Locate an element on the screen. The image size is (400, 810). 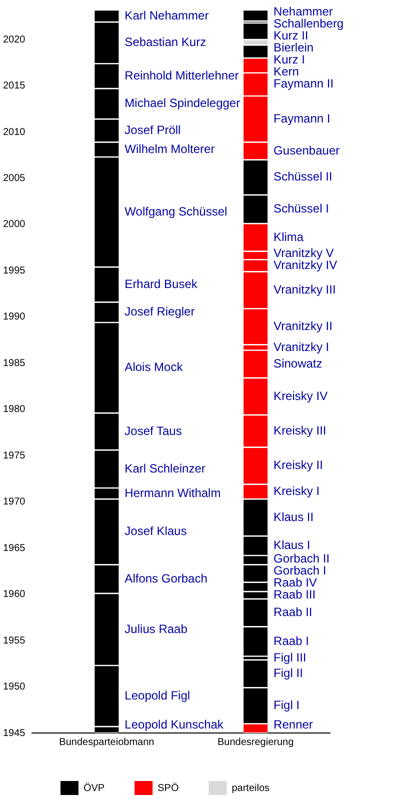
y-tick-label: 1995 is located at coordinates (14, 270).